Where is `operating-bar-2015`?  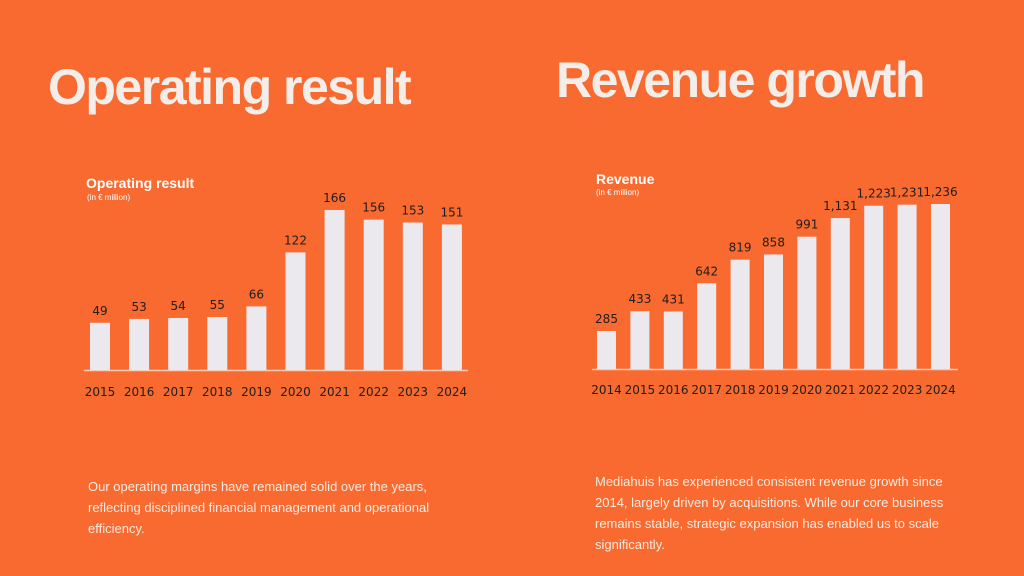
operating-bar-2015 is located at coordinates (100, 346).